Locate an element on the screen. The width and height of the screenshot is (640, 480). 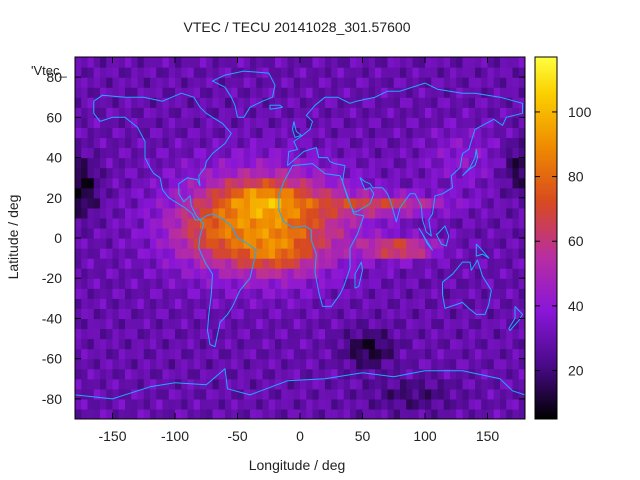
x-tick-label: 0 is located at coordinates (300, 436).